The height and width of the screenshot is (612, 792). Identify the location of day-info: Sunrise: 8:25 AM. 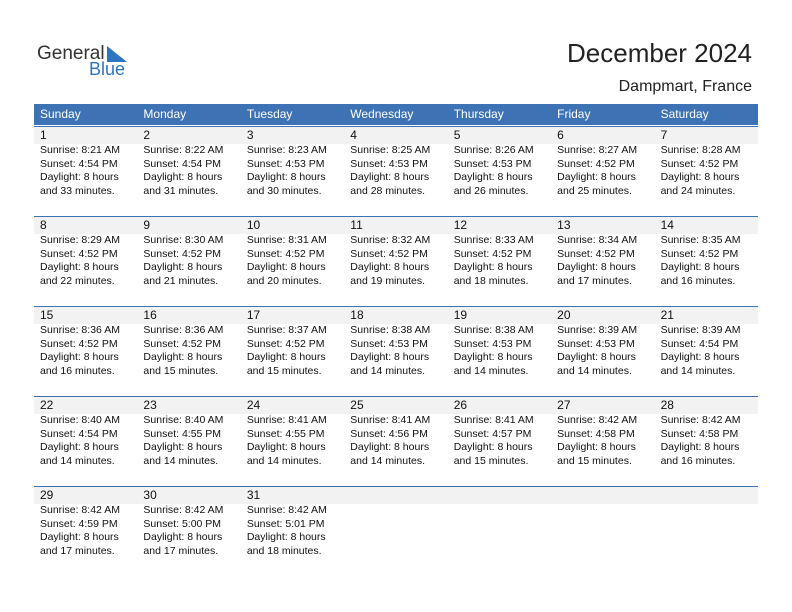
(390, 150).